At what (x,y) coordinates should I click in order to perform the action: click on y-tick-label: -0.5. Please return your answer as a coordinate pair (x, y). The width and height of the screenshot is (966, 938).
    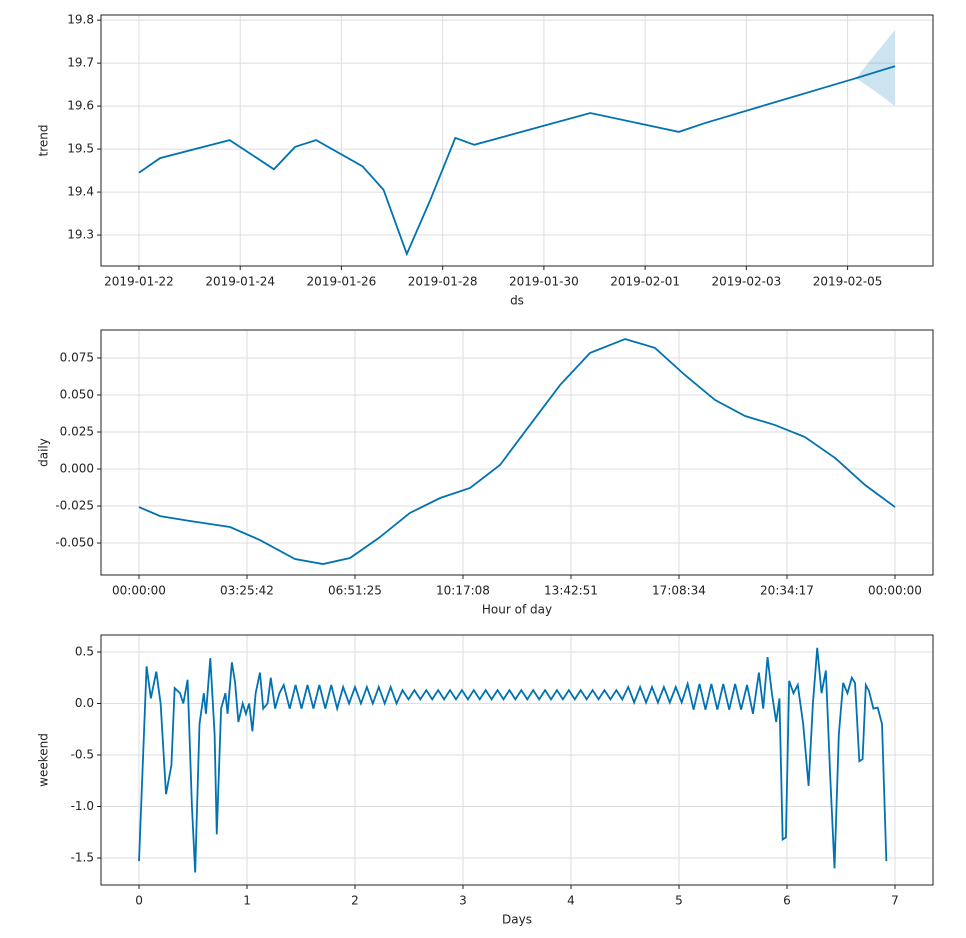
    Looking at the image, I should click on (82, 755).